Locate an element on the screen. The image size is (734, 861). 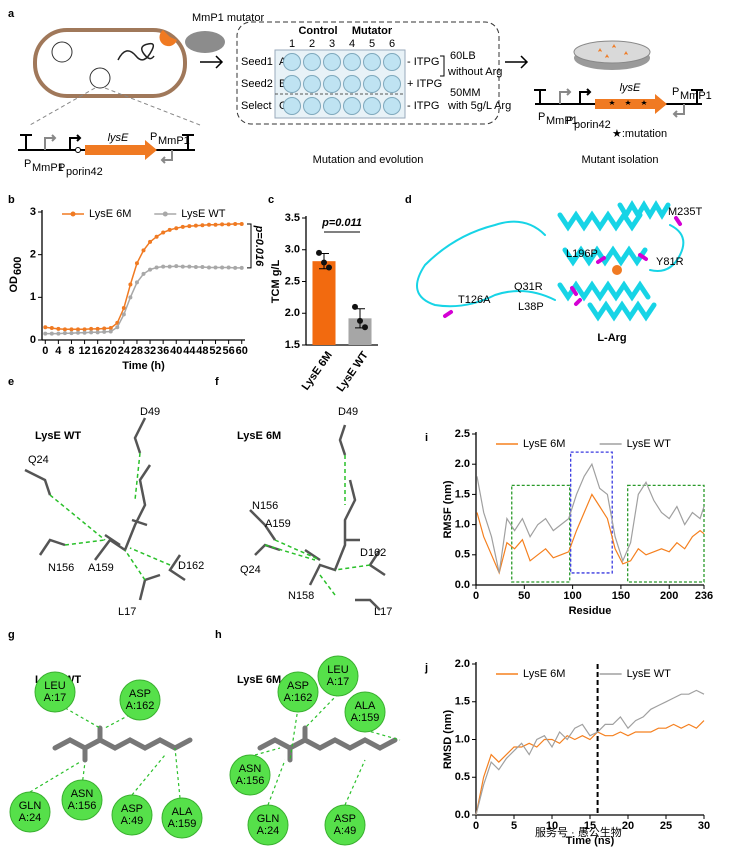
row-label: Seed2 is located at coordinates (257, 84).